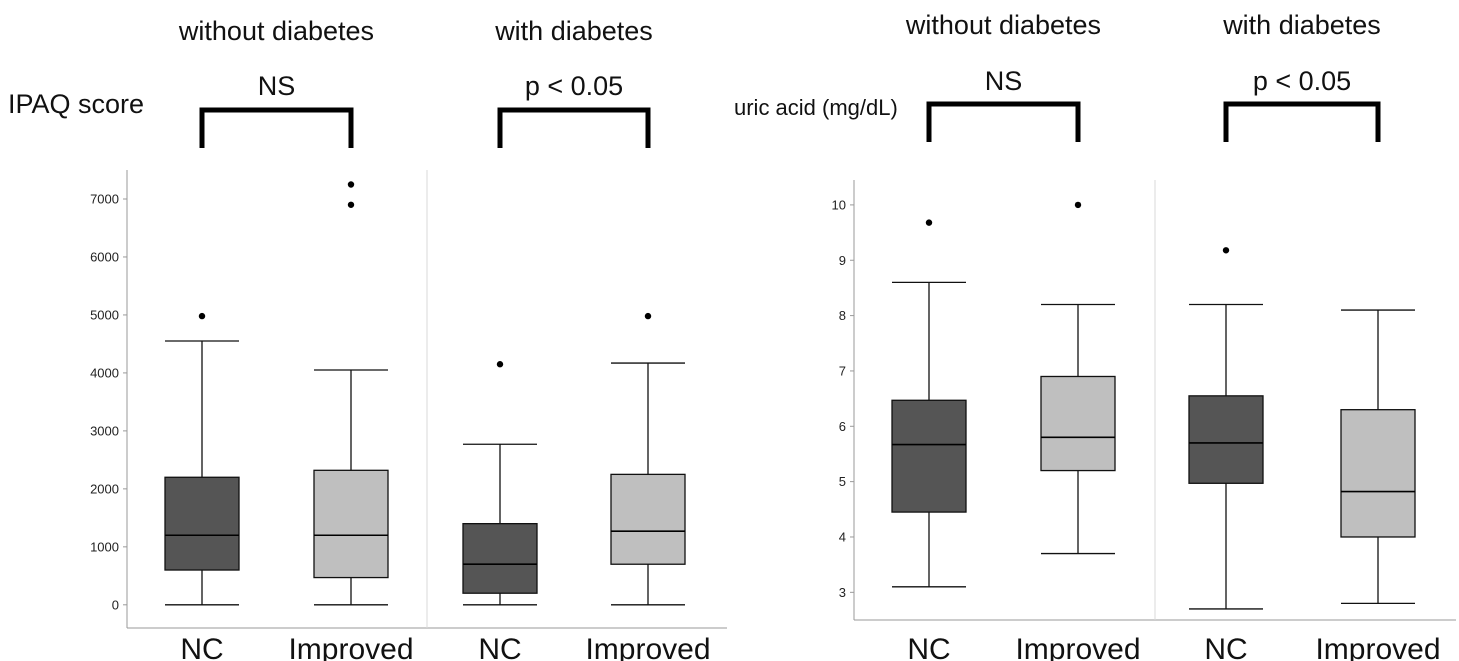 This screenshot has height=661, width=1459. I want to click on y-tick-label: 6, so click(842, 426).